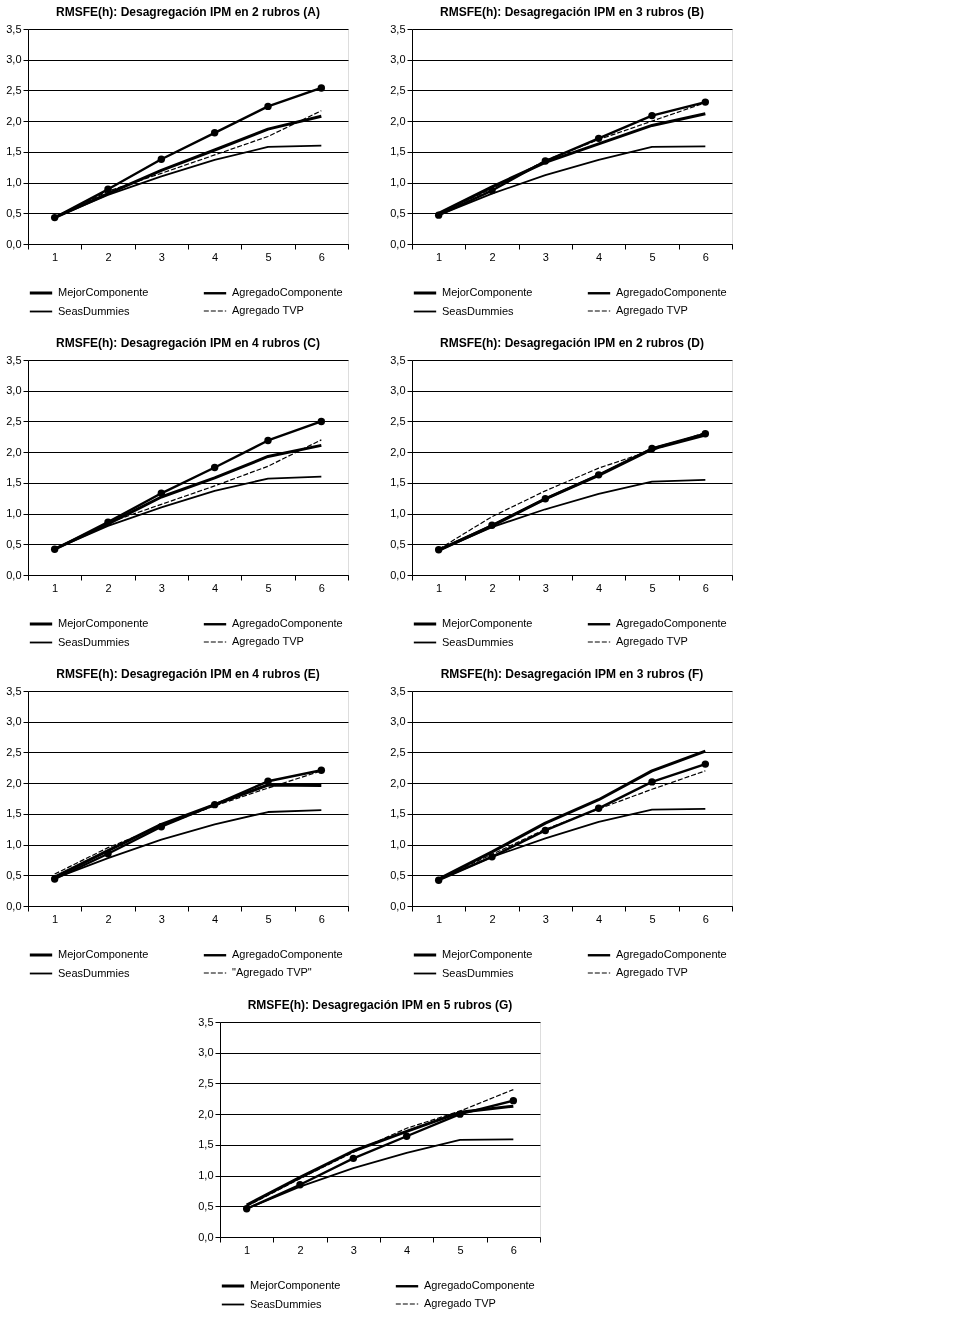 This screenshot has width=959, height=1332. I want to click on chart-title: RMSFE(h): Desagregación IPM en 4 rubros (E), so click(188, 674).